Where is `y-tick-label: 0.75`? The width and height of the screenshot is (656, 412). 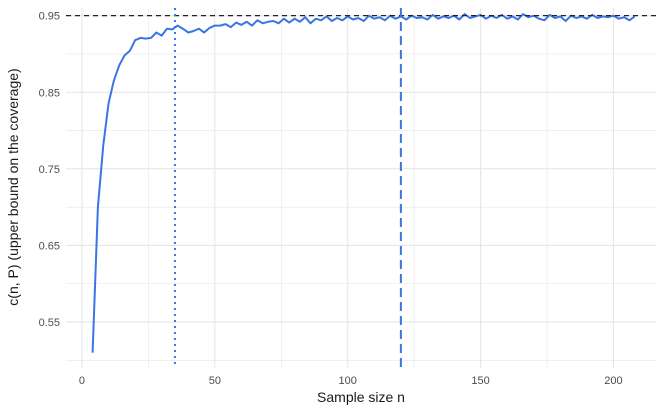
y-tick-label: 0.75 is located at coordinates (49, 170).